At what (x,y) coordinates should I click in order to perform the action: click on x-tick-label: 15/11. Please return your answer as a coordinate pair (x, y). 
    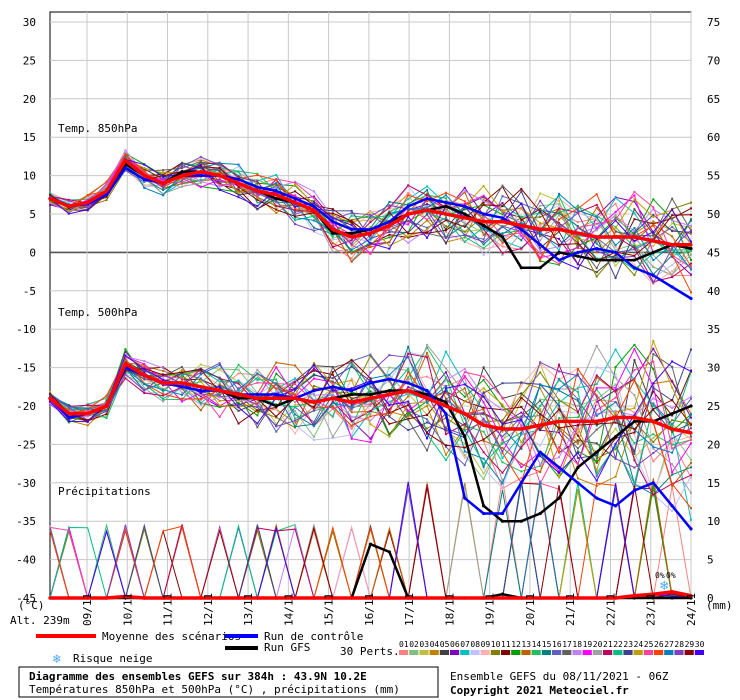
    Looking at the image, I should click on (329, 609).